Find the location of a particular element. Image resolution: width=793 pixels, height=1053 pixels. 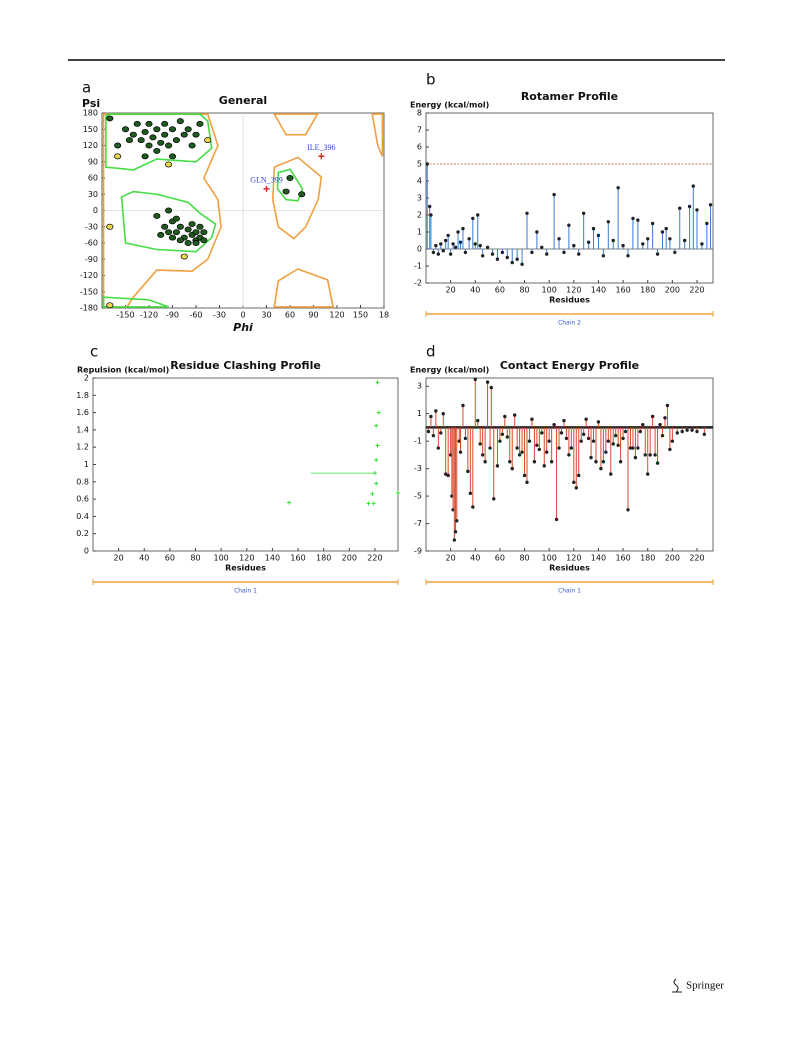

y-axis-label: Psi is located at coordinates (91, 103).